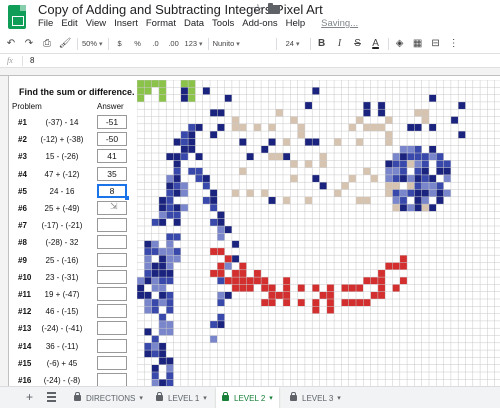 The width and height of the screenshot is (500, 408). Describe the element at coordinates (112, 190) in the screenshot. I see `answer-cell: 8` at that location.